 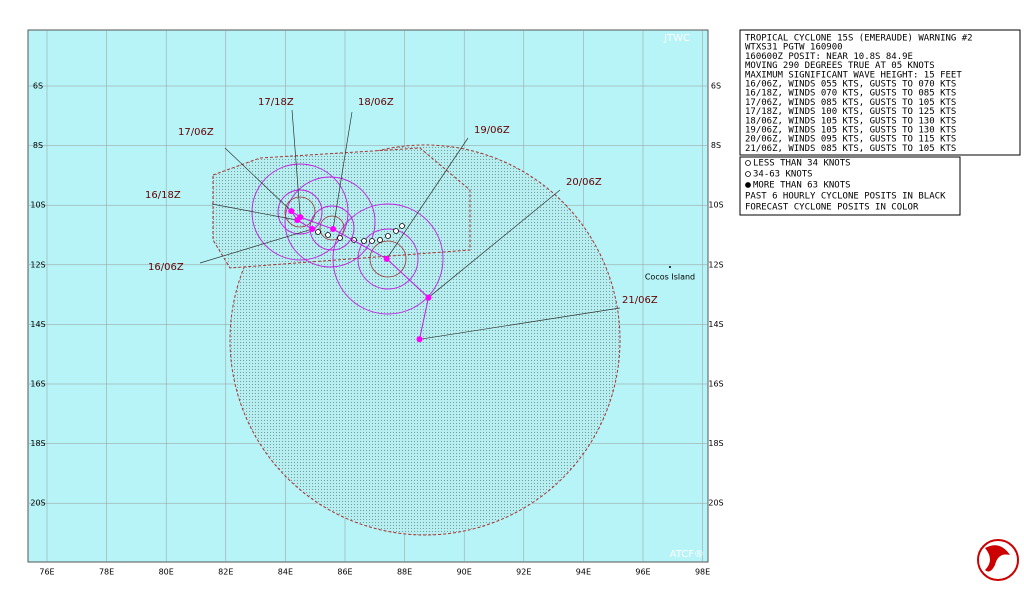 I want to click on warning-box, so click(x=880, y=92).